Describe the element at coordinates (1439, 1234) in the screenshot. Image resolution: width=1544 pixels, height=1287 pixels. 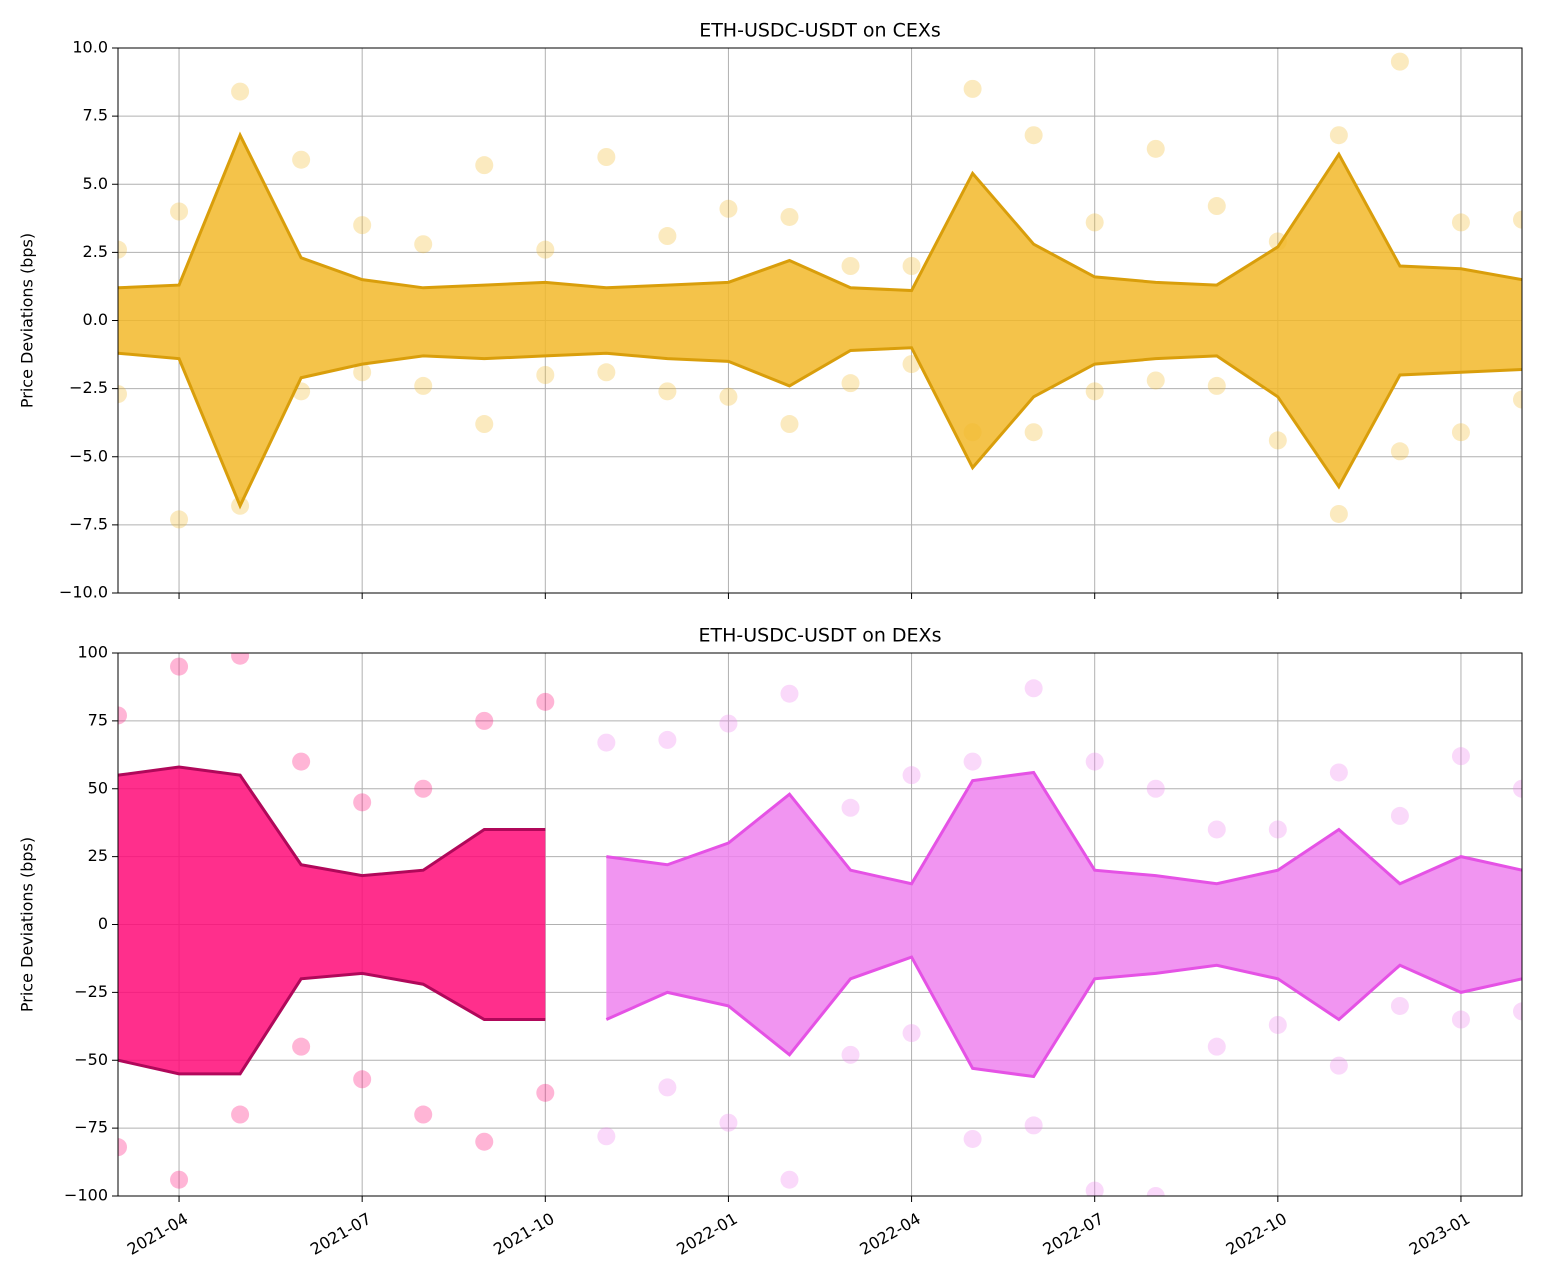
I see `x-tick-label: 2023-01` at that location.